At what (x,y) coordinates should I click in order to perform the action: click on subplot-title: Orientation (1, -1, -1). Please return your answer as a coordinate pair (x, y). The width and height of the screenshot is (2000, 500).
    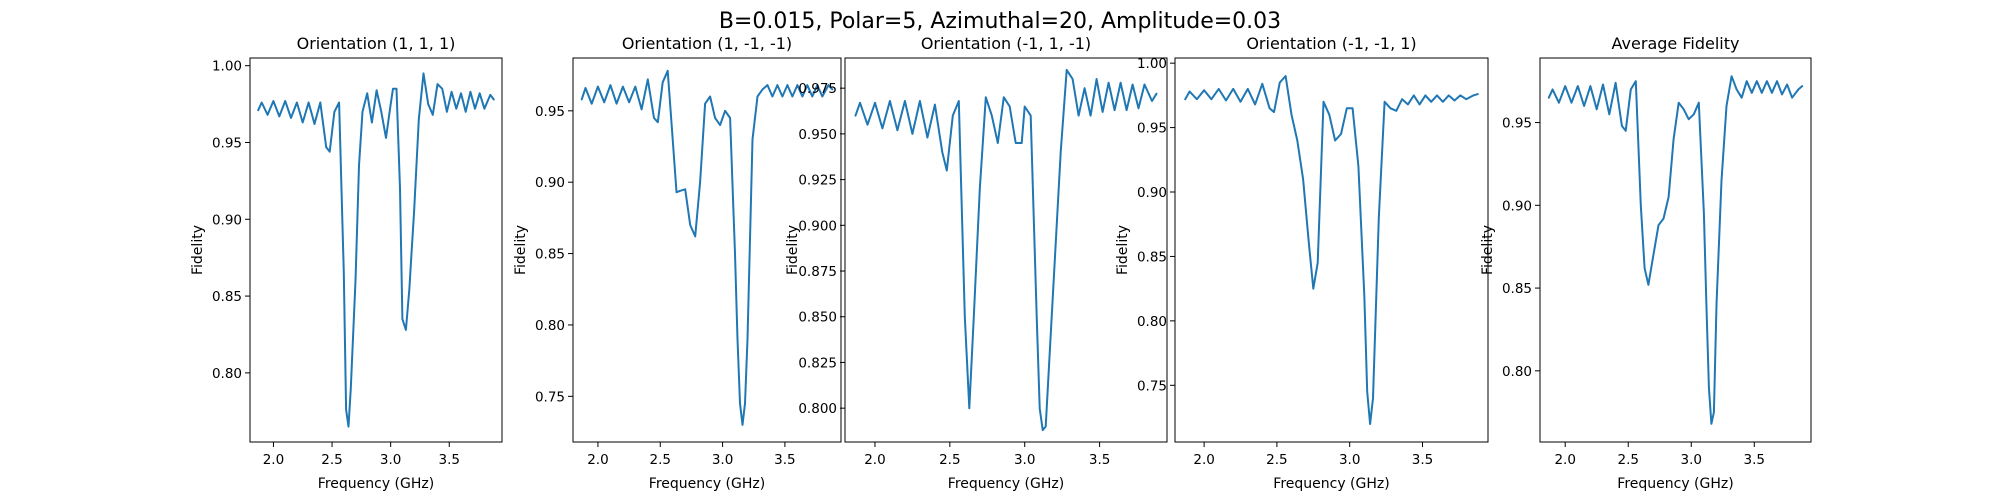
    Looking at the image, I should click on (707, 43).